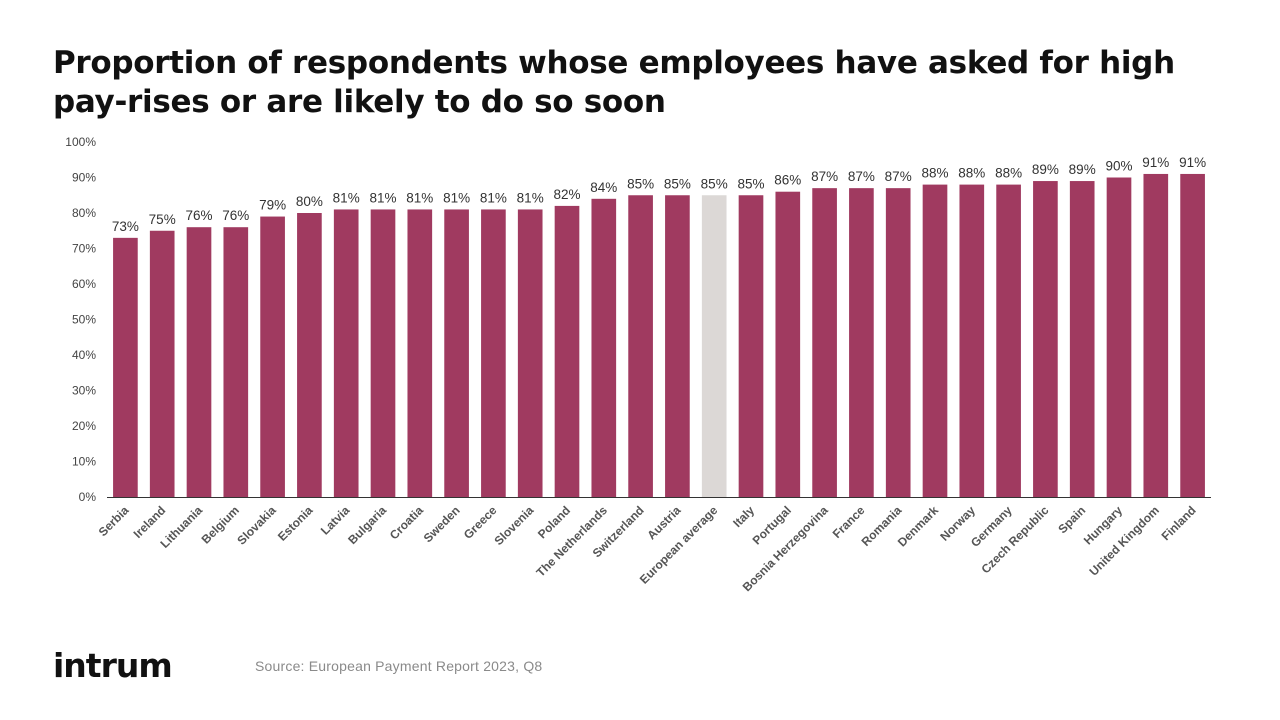 Image resolution: width=1280 pixels, height=720 pixels. Describe the element at coordinates (514, 525) in the screenshot. I see `x-tick-label: Slovenia` at that location.